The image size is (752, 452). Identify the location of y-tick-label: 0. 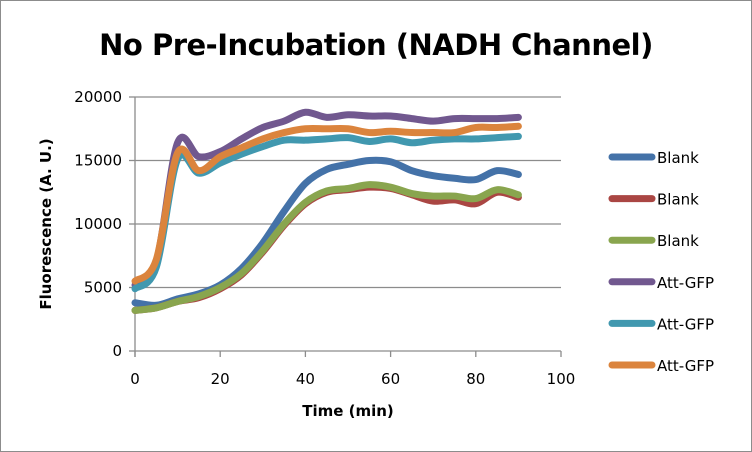
(117, 351).